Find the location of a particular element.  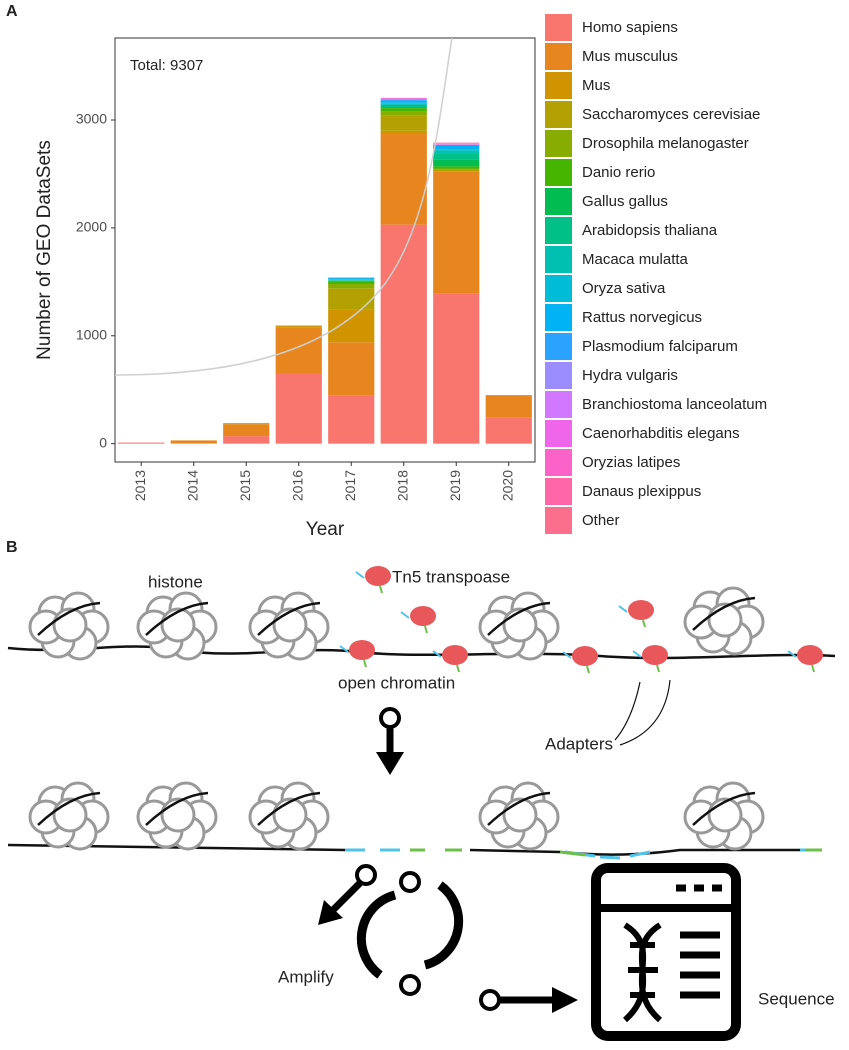

legend-label: Drosophila melanogaster is located at coordinates (665, 143).